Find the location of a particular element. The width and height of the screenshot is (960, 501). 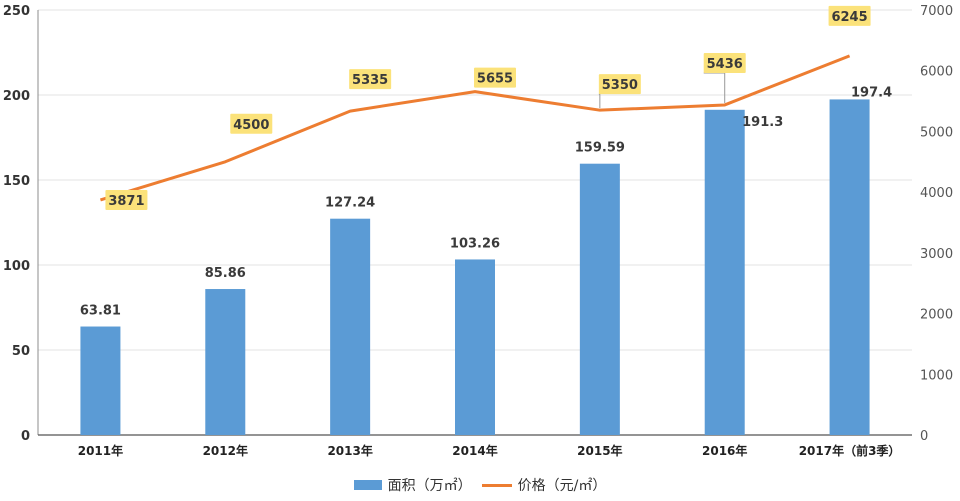

bar-value-label: 63.81 is located at coordinates (100, 311).